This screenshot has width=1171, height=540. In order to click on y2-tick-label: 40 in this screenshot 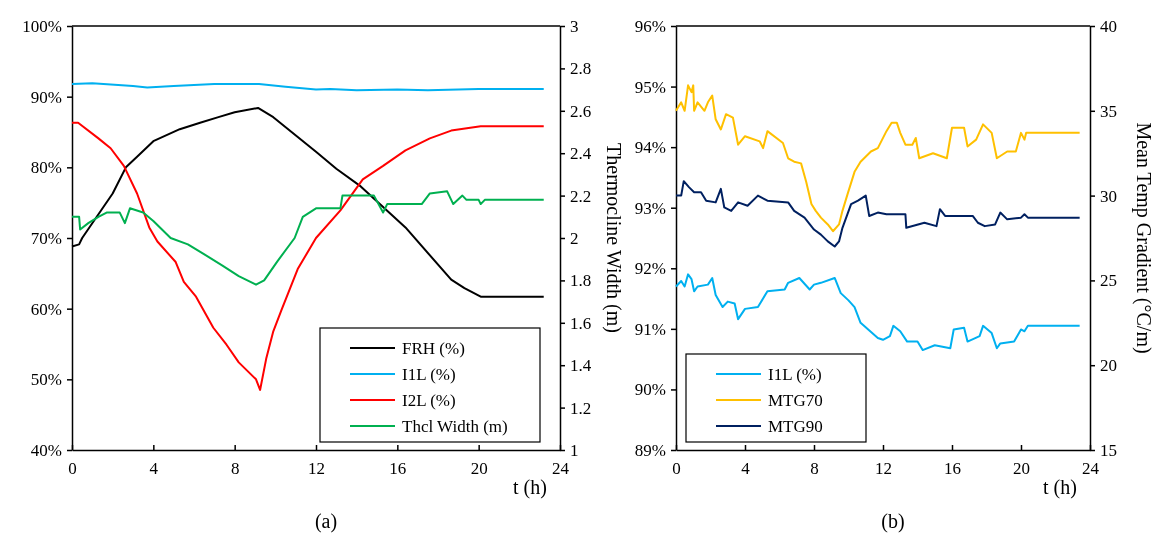, I will do `click(1108, 26)`.